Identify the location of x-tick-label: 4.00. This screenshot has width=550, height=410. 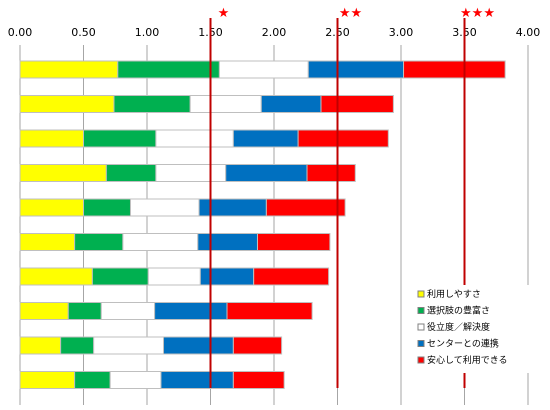
(528, 32).